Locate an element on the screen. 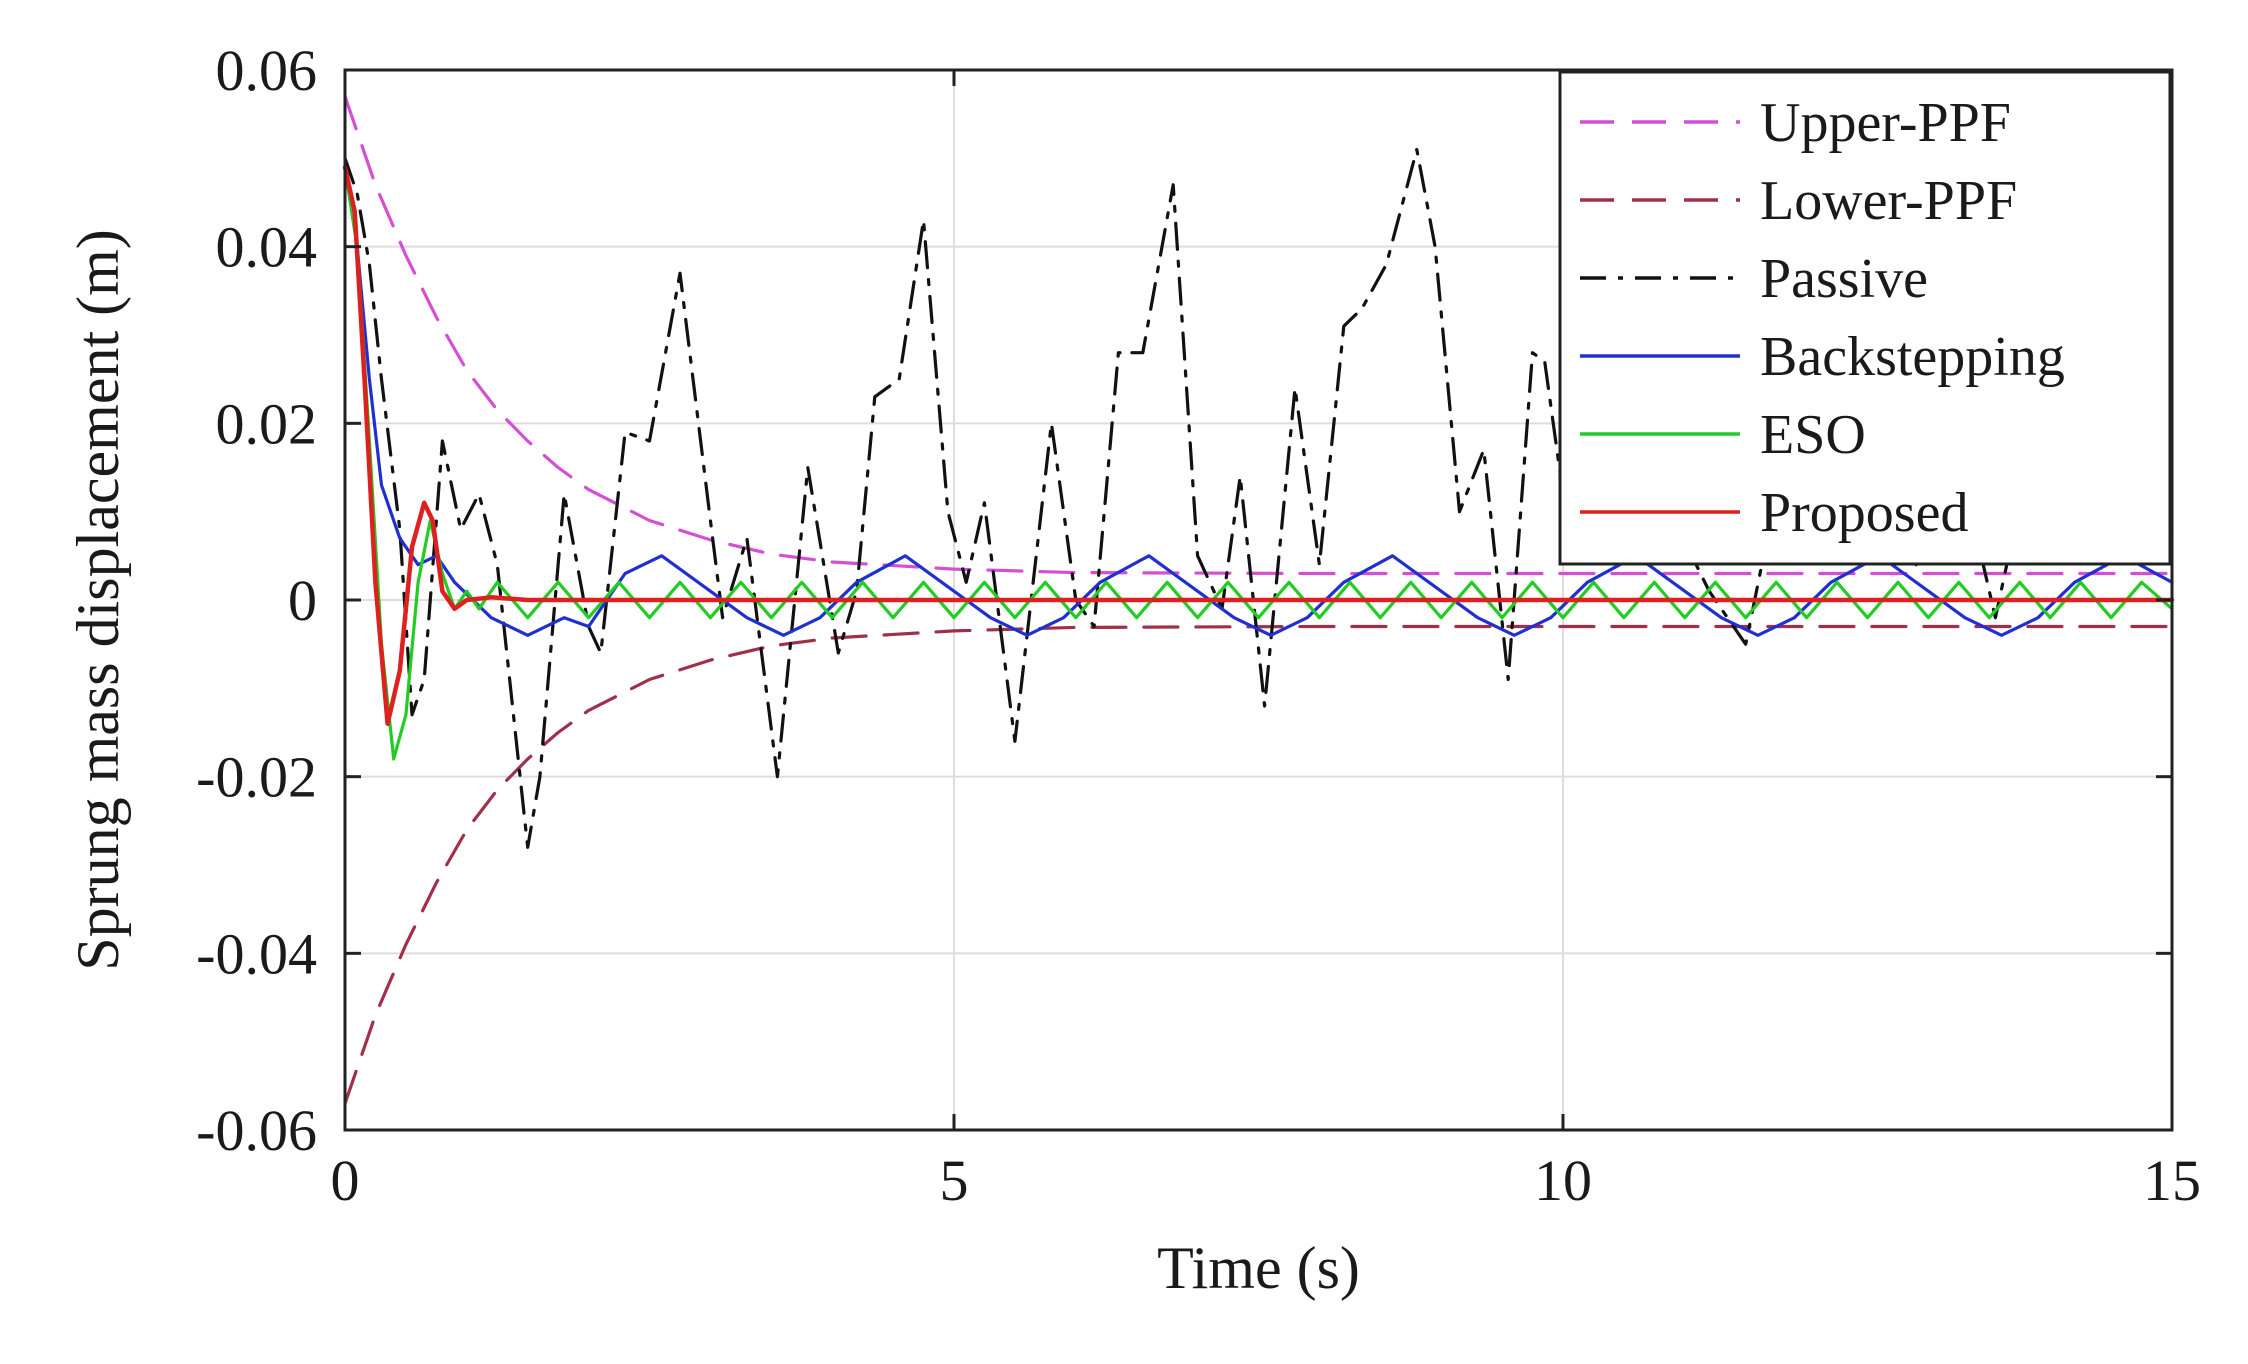 The height and width of the screenshot is (1364, 2248). x-tick-label: 10 is located at coordinates (1563, 1180).